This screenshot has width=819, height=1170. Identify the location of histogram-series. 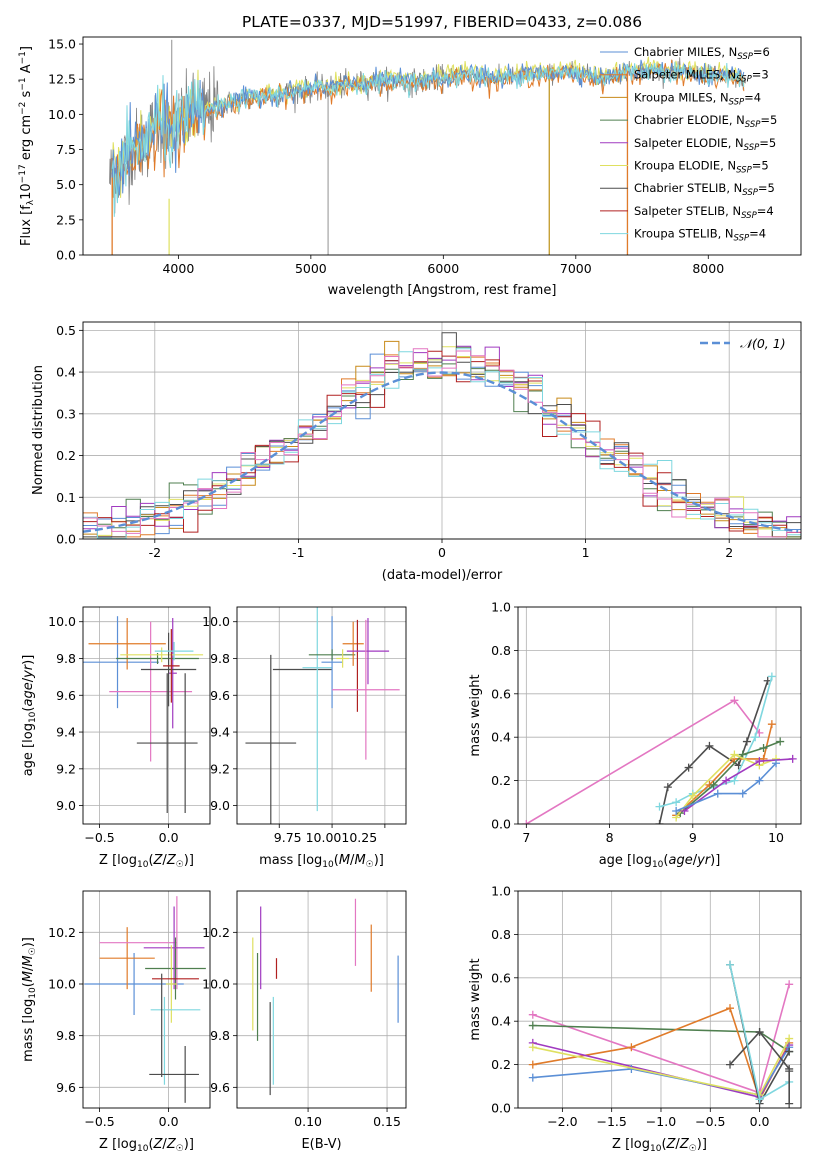
(442, 443).